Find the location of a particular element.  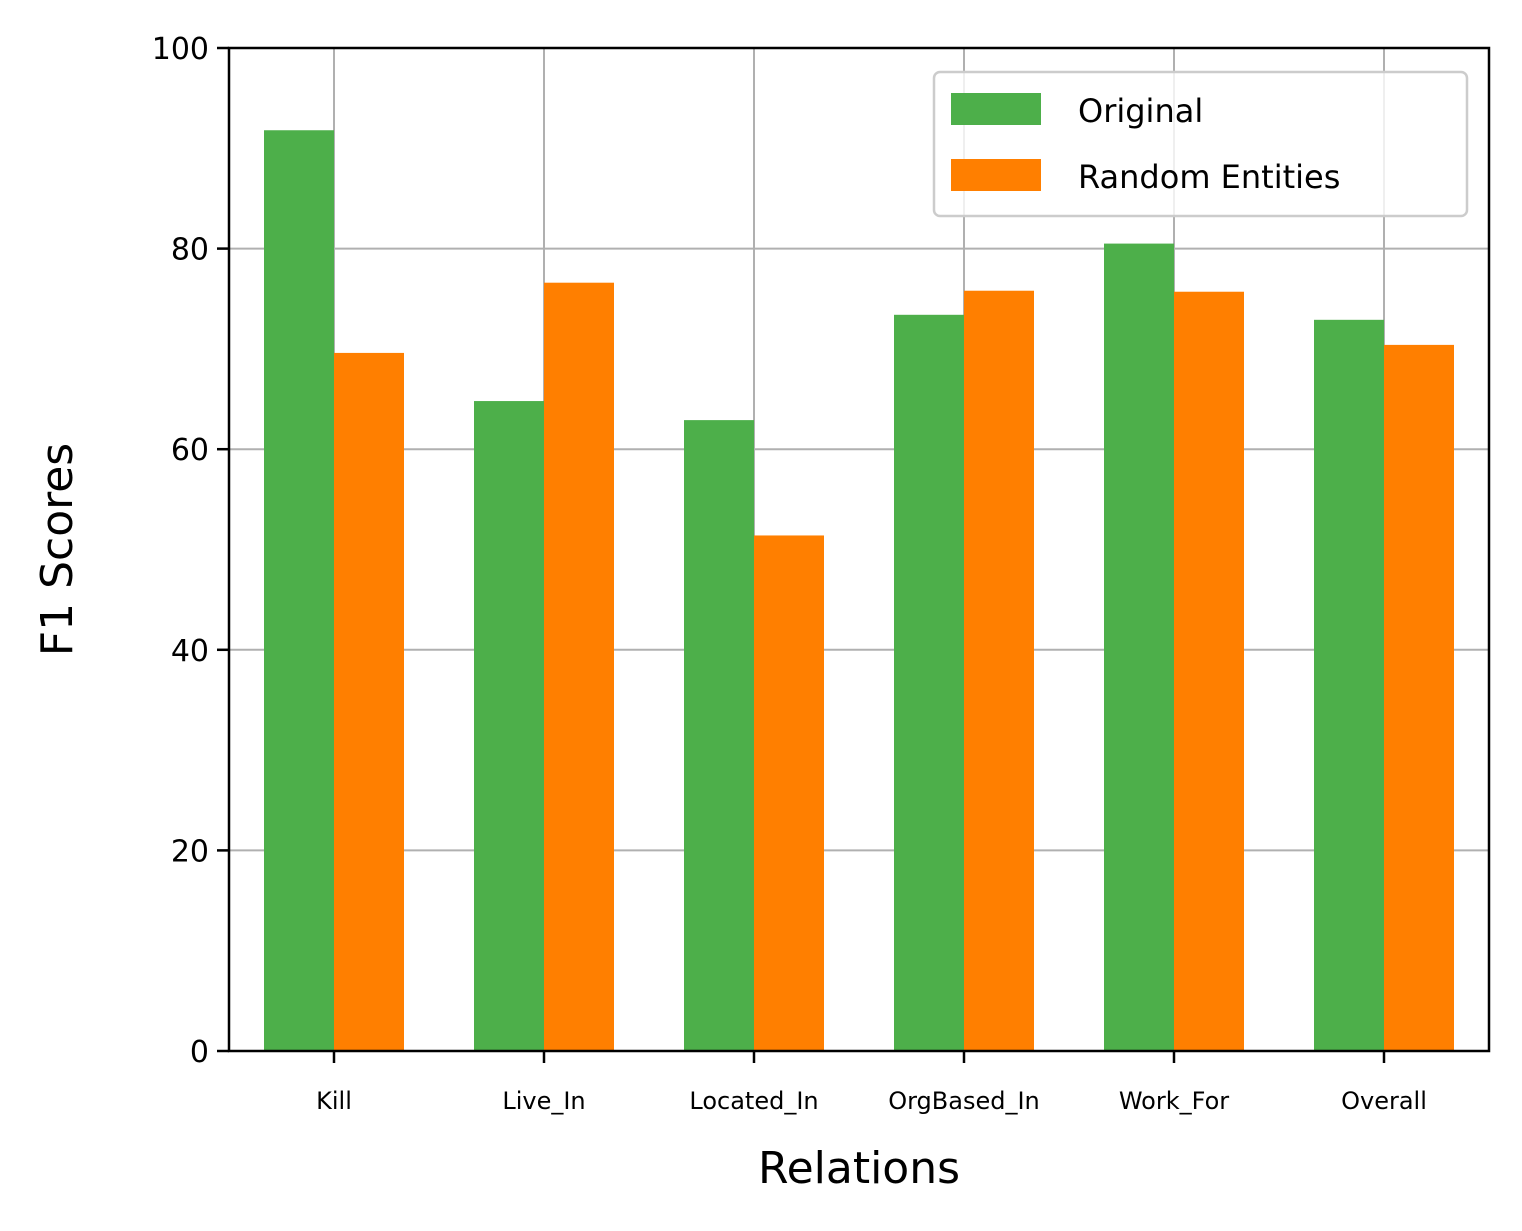

bar-random-entities-live-in is located at coordinates (579, 666).